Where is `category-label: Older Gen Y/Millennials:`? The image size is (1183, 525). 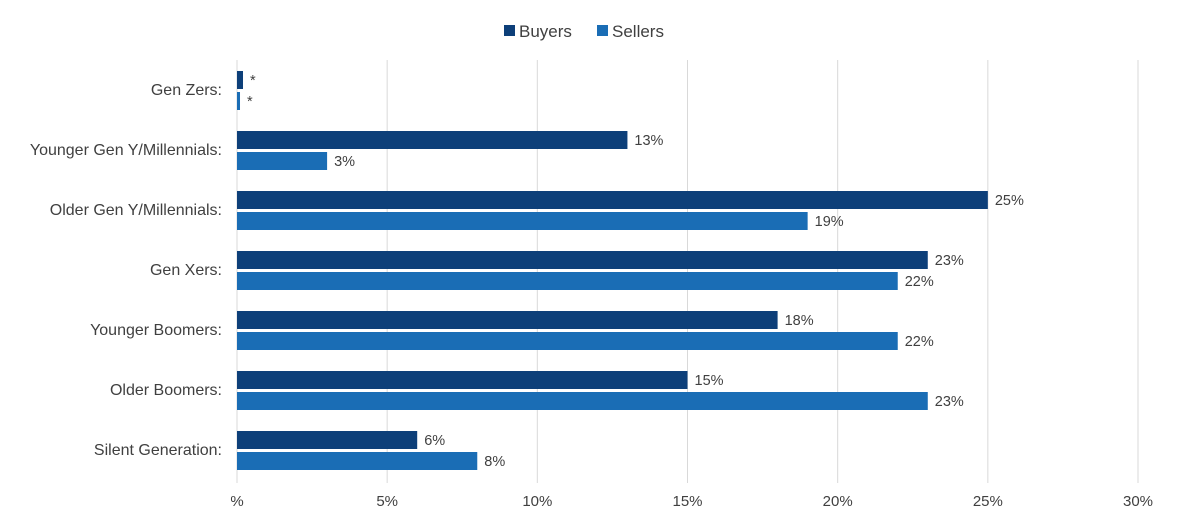
category-label: Older Gen Y/Millennials: is located at coordinates (136, 210).